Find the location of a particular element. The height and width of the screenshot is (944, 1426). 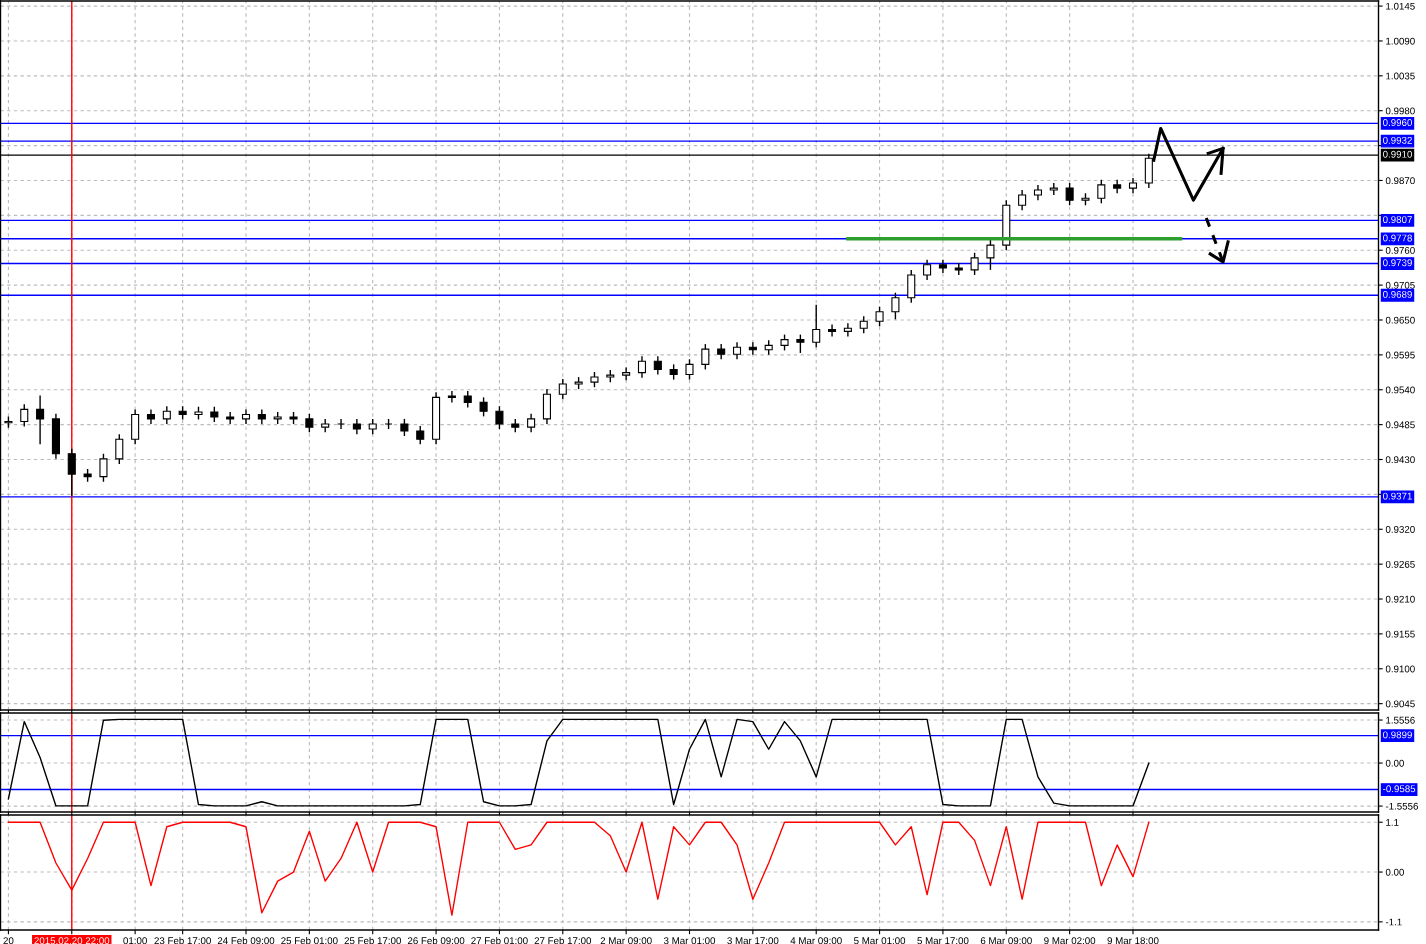

y-tick-label: 0.9650 is located at coordinates (1400, 320).